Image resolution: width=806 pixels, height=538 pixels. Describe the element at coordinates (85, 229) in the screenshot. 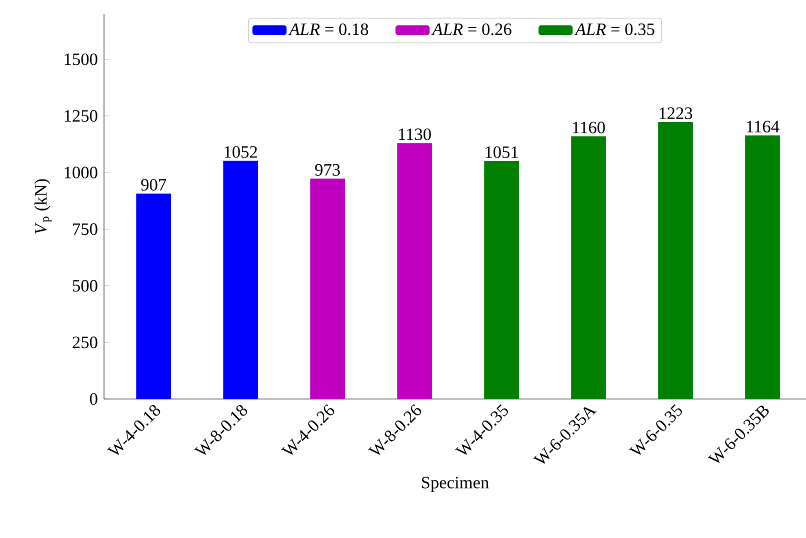

I see `y-tick-label: 750` at that location.